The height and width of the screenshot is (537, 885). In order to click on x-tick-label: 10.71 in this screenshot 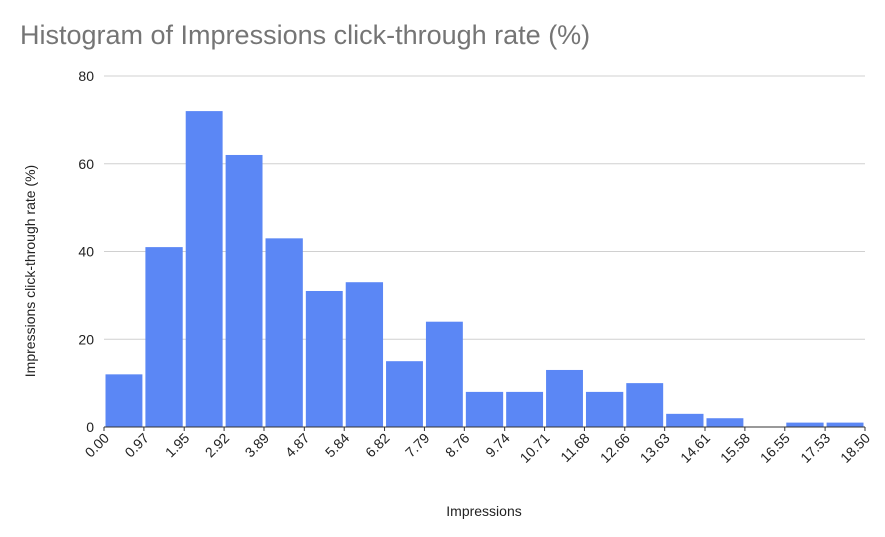, I will do `click(535, 448)`.